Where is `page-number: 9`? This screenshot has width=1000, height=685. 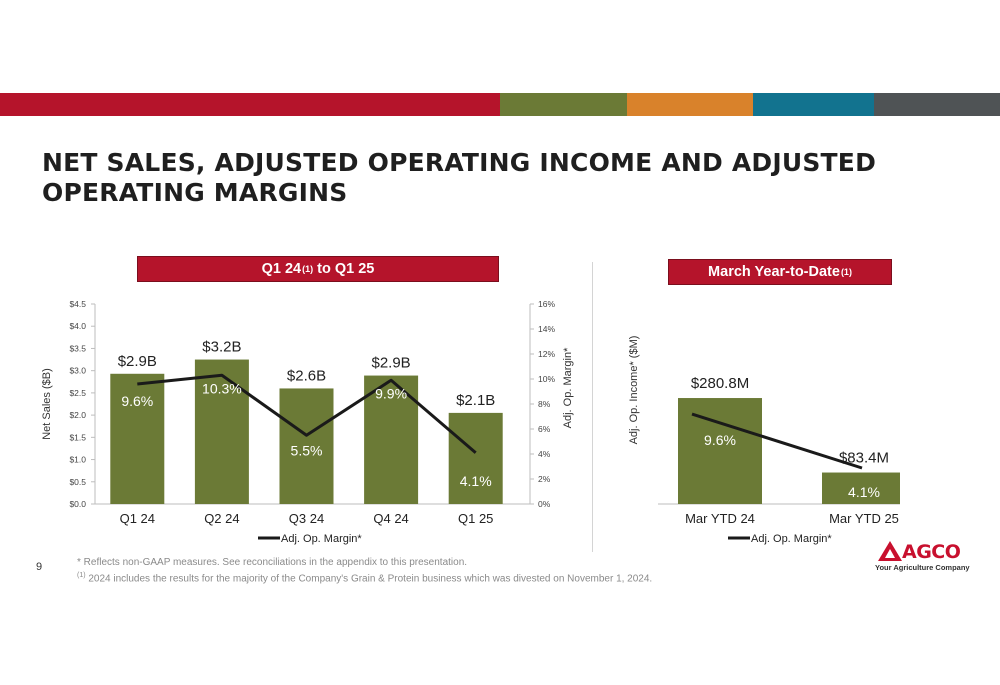 page-number: 9 is located at coordinates (39, 567).